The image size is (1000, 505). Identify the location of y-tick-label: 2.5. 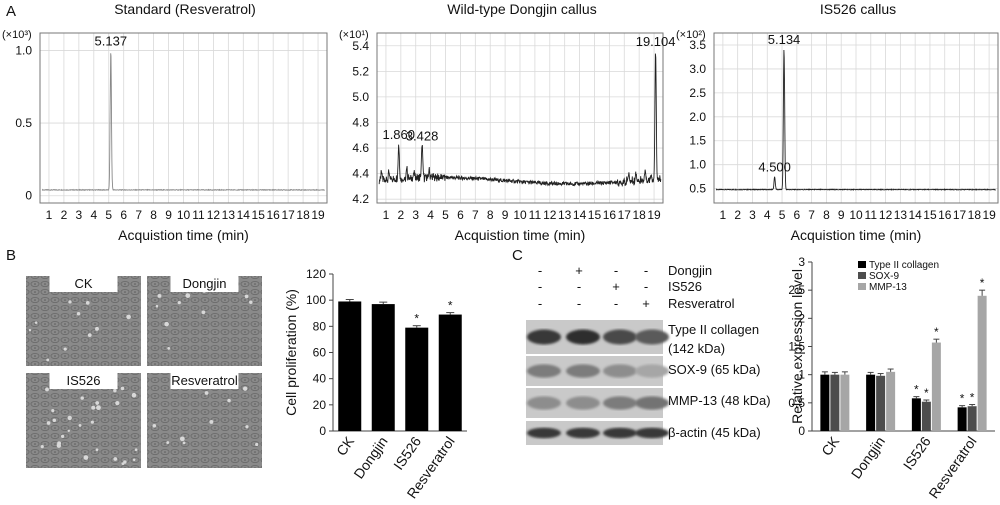
(796, 290).